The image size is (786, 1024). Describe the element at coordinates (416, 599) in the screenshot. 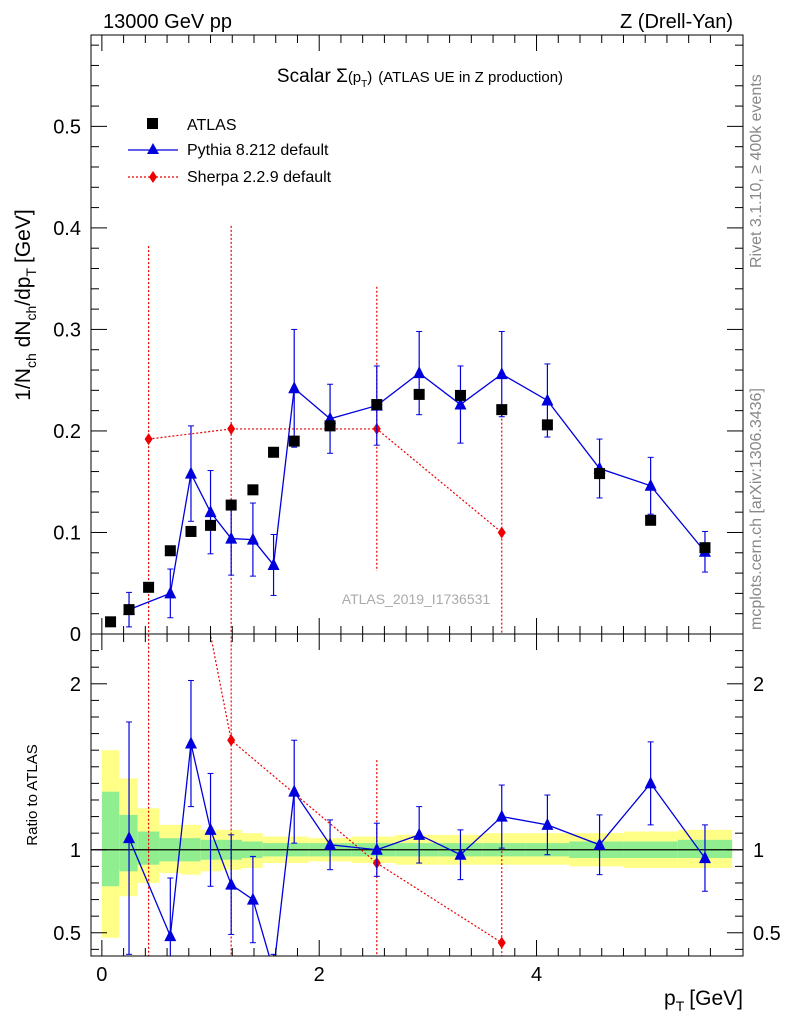

I see `analysis-id: ATLAS_2019_I1736531` at that location.